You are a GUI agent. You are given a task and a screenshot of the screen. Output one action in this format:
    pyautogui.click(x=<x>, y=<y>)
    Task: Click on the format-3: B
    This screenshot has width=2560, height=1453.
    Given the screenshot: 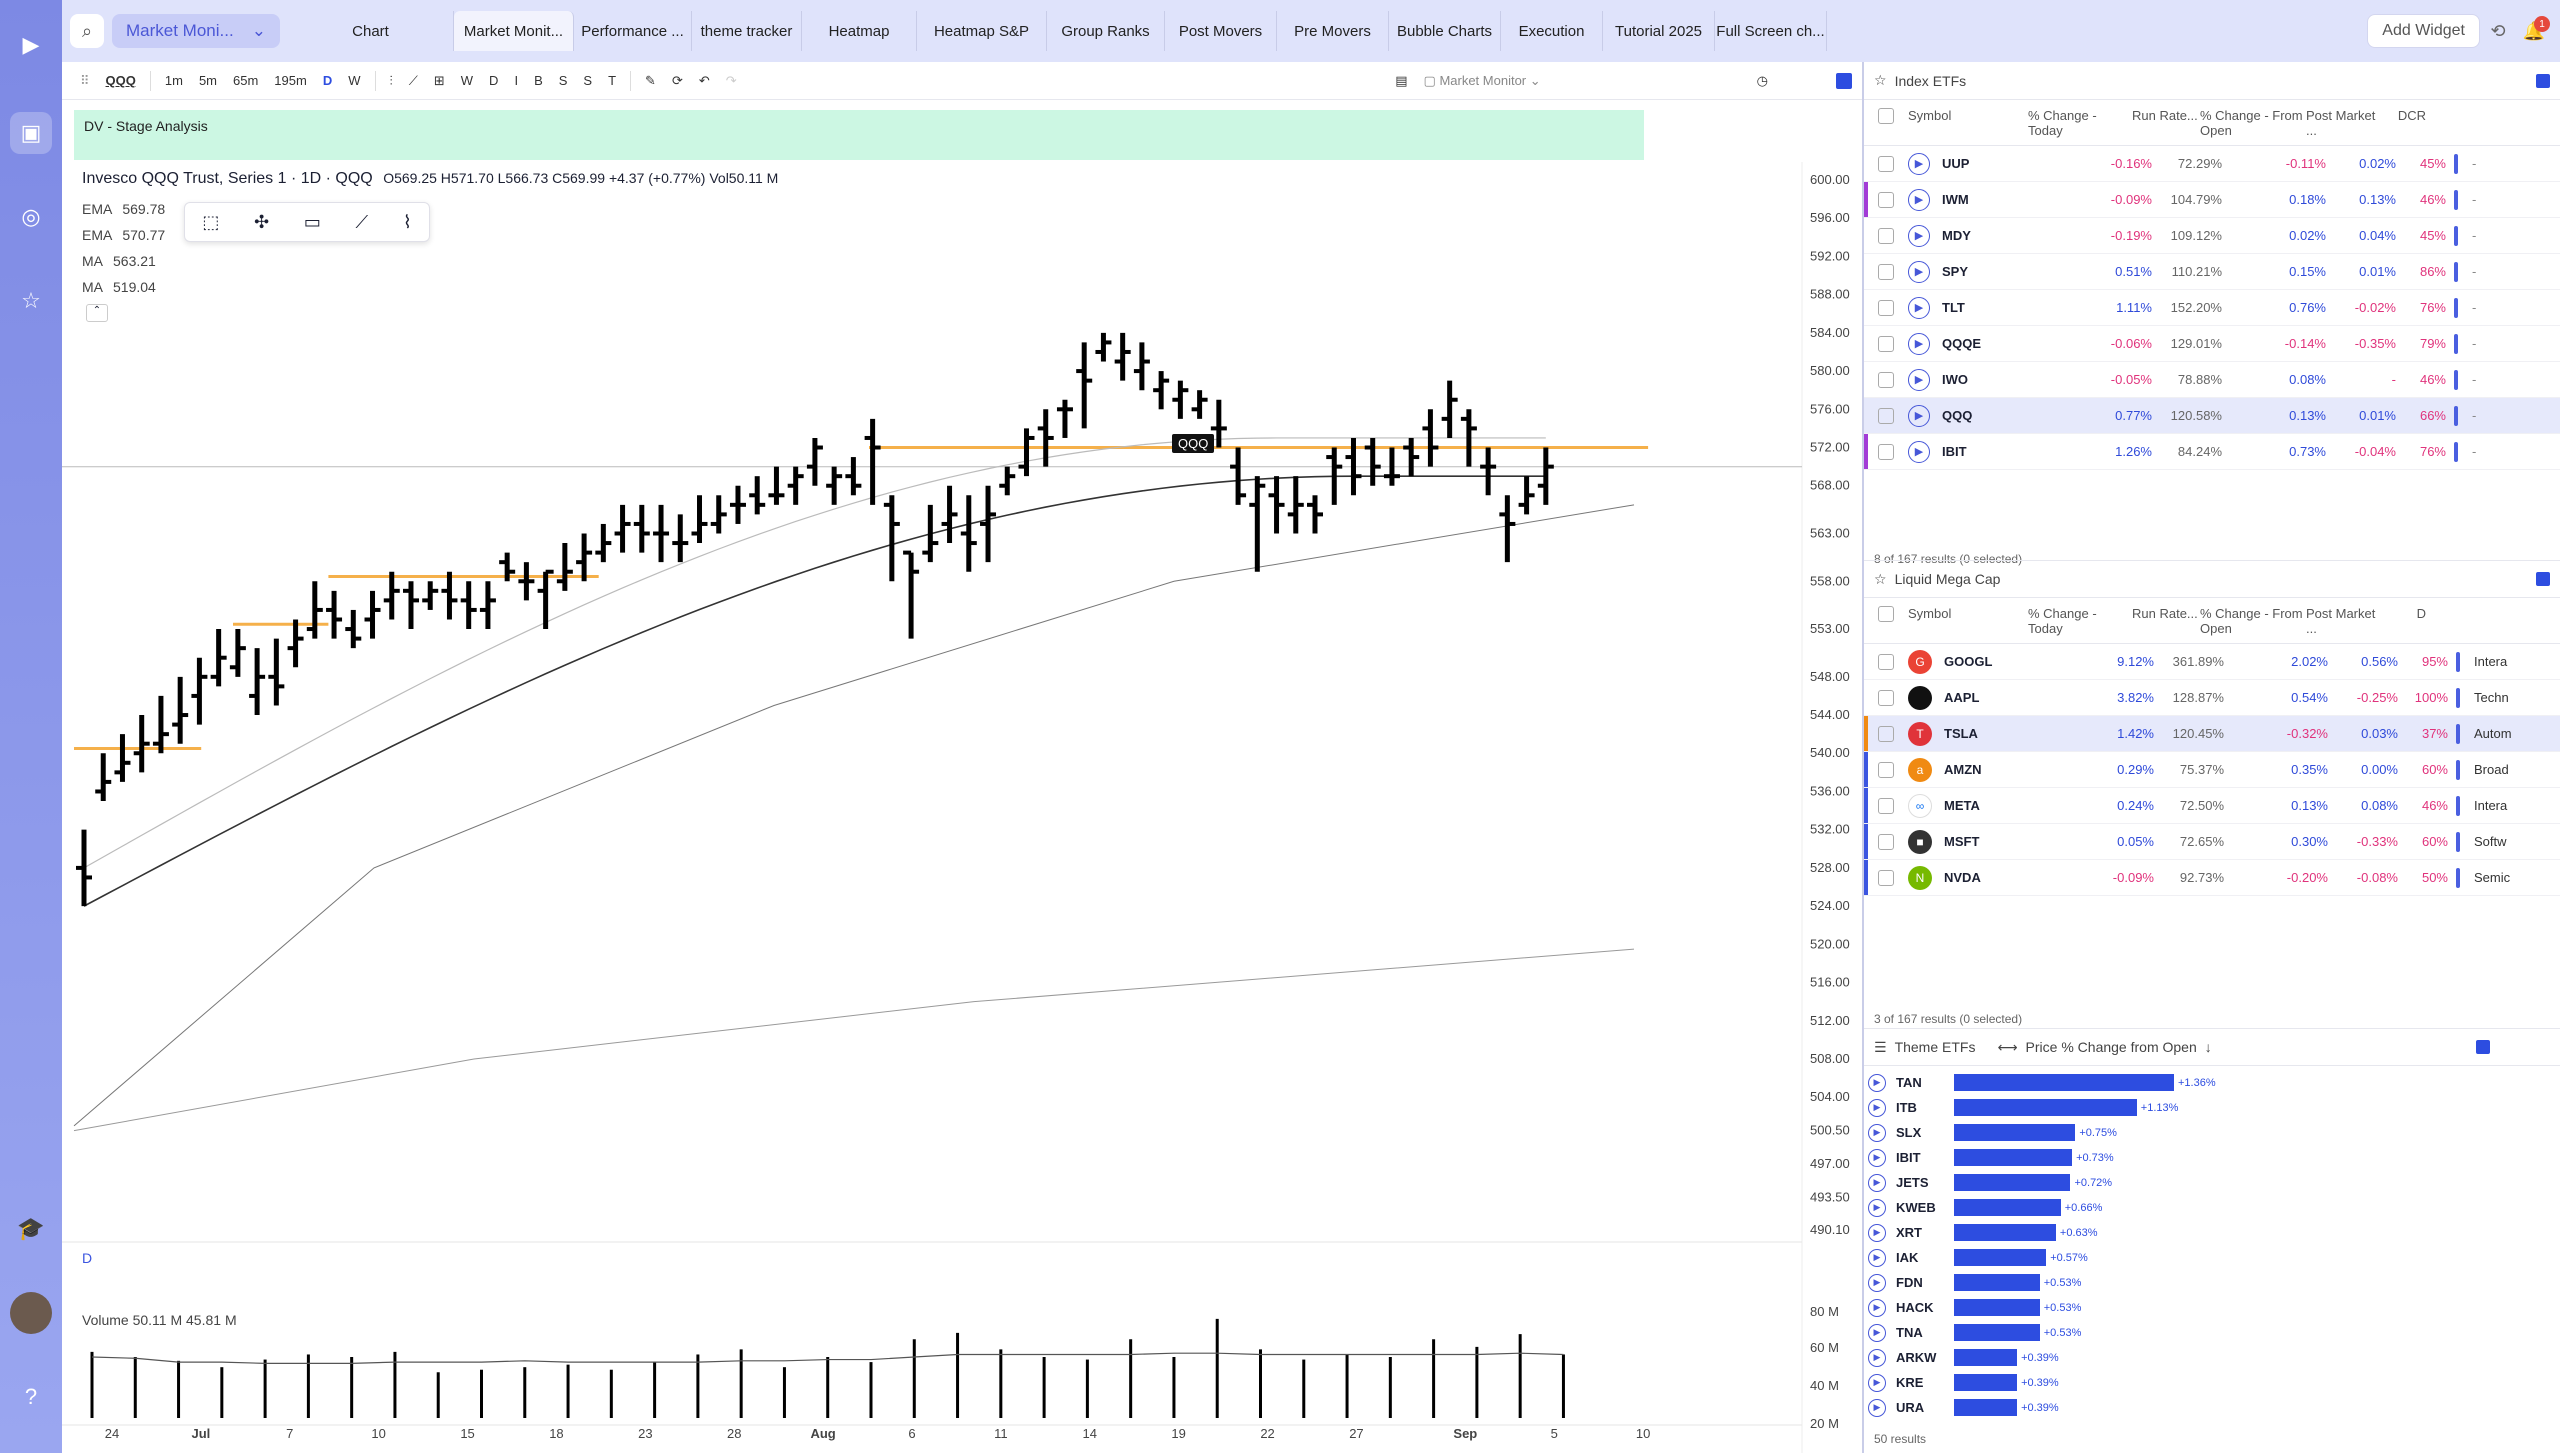 What is the action you would take?
    pyautogui.click(x=538, y=80)
    